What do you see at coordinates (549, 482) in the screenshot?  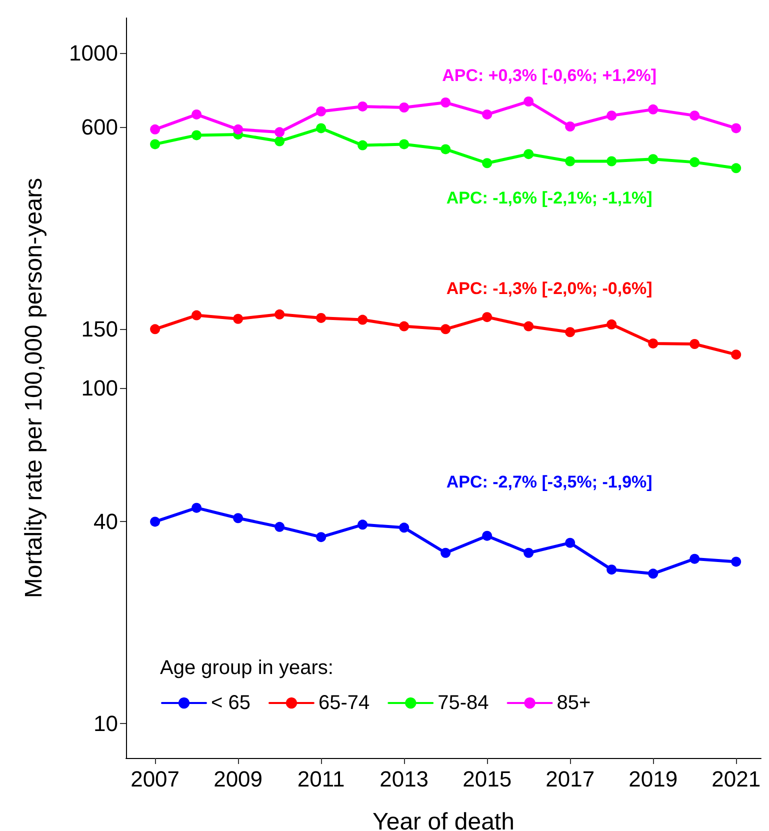 I see `annotation: APC: -2,7% [-3,5%; -1,9%]` at bounding box center [549, 482].